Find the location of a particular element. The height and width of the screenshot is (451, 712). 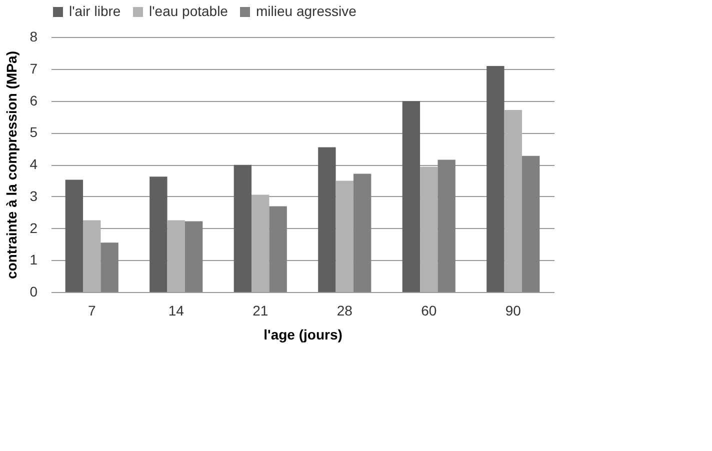

y-tick-label: 3 is located at coordinates (34, 196).